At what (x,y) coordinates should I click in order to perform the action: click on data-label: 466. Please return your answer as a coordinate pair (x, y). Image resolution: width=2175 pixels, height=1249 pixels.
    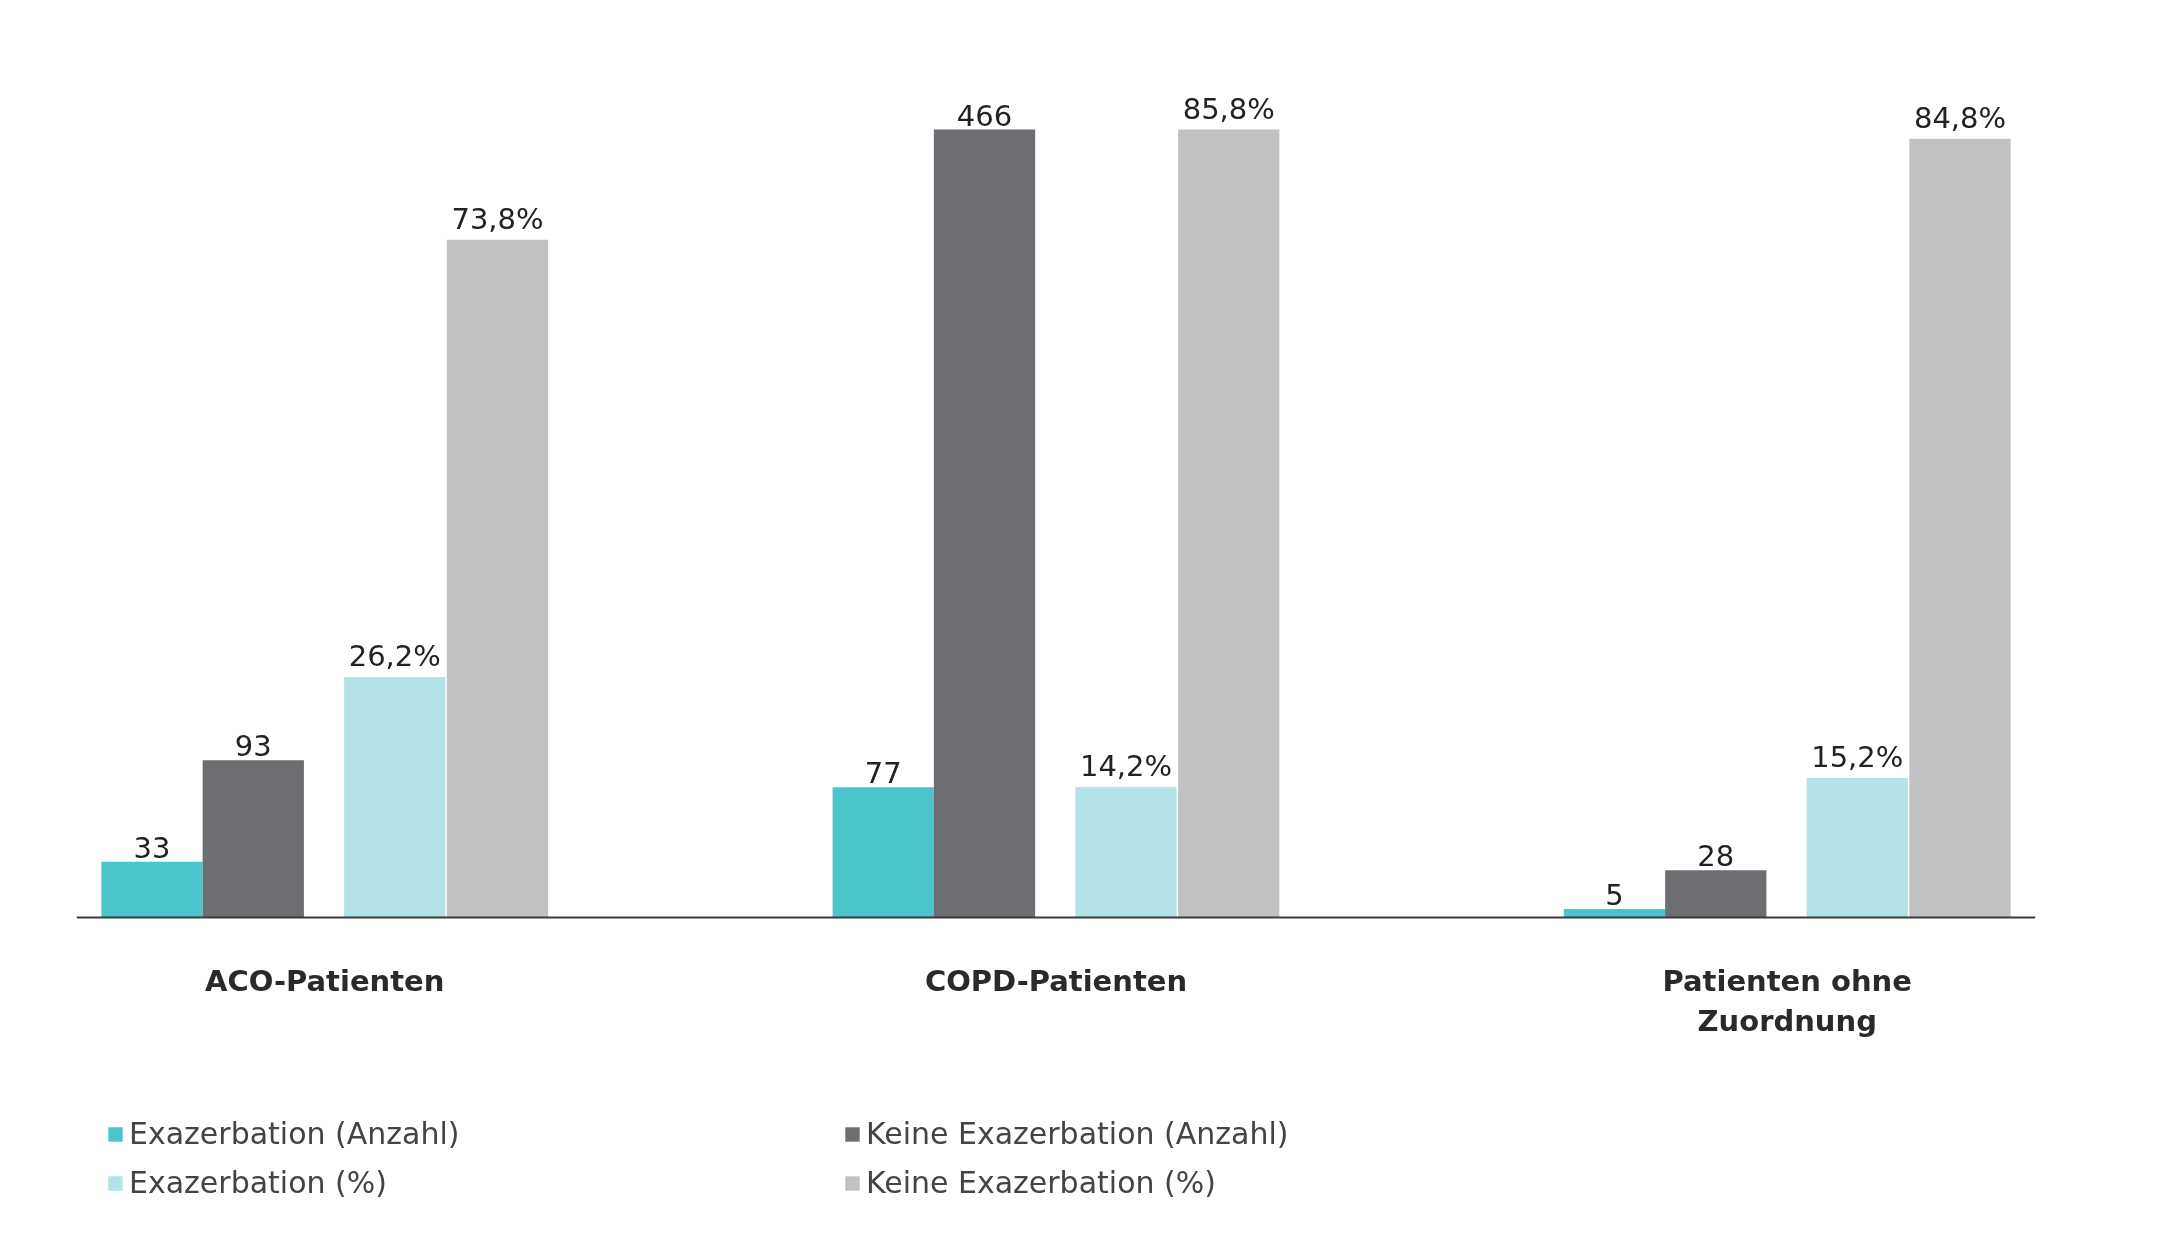
    Looking at the image, I should click on (984, 115).